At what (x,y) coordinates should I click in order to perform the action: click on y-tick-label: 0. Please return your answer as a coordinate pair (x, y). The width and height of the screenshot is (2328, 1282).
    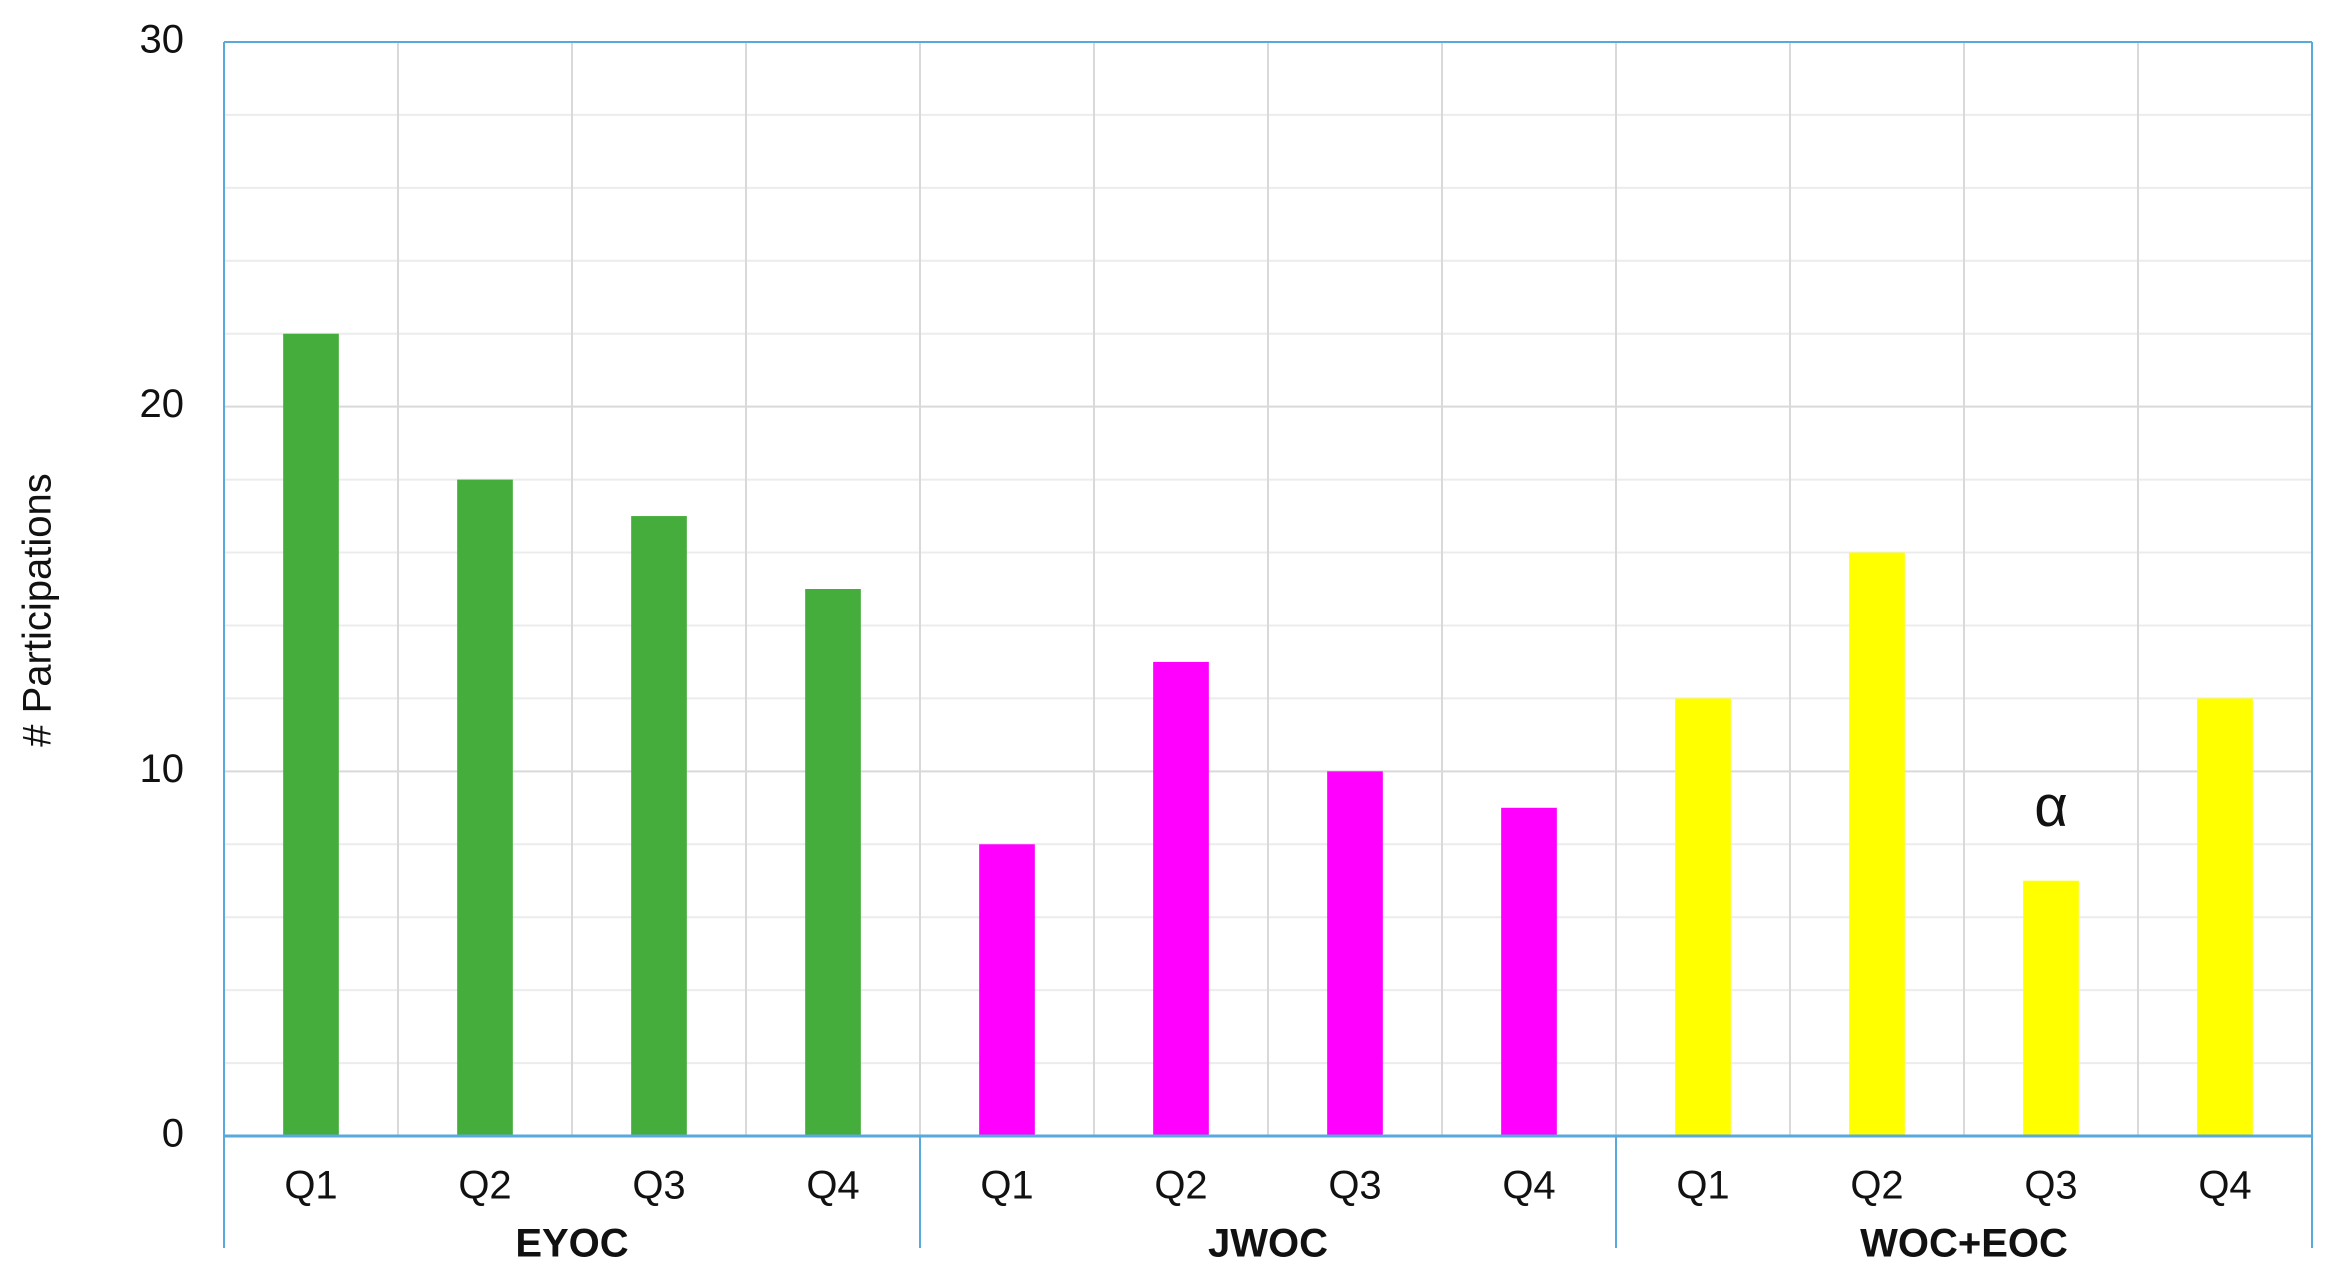
    Looking at the image, I should click on (173, 1134).